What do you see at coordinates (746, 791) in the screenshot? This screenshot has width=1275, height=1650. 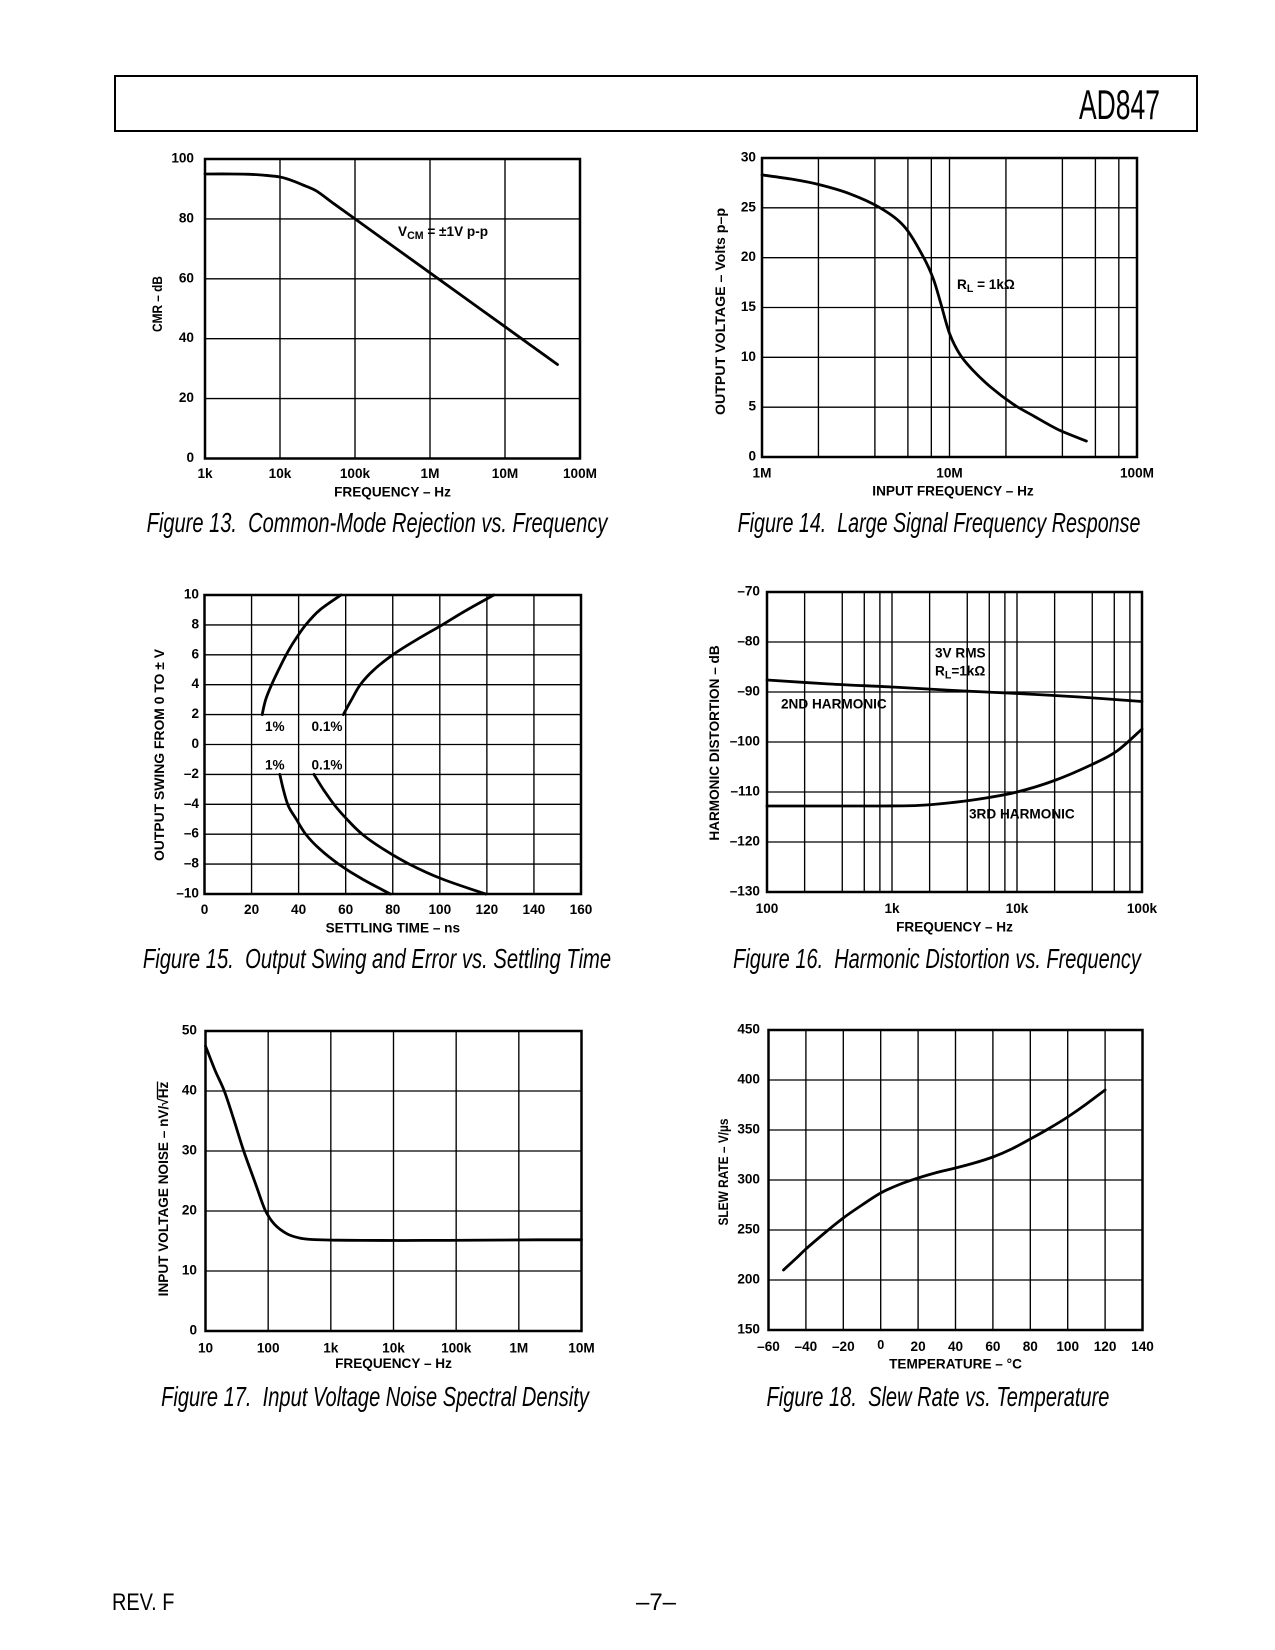 I see `svg-text: –110` at bounding box center [746, 791].